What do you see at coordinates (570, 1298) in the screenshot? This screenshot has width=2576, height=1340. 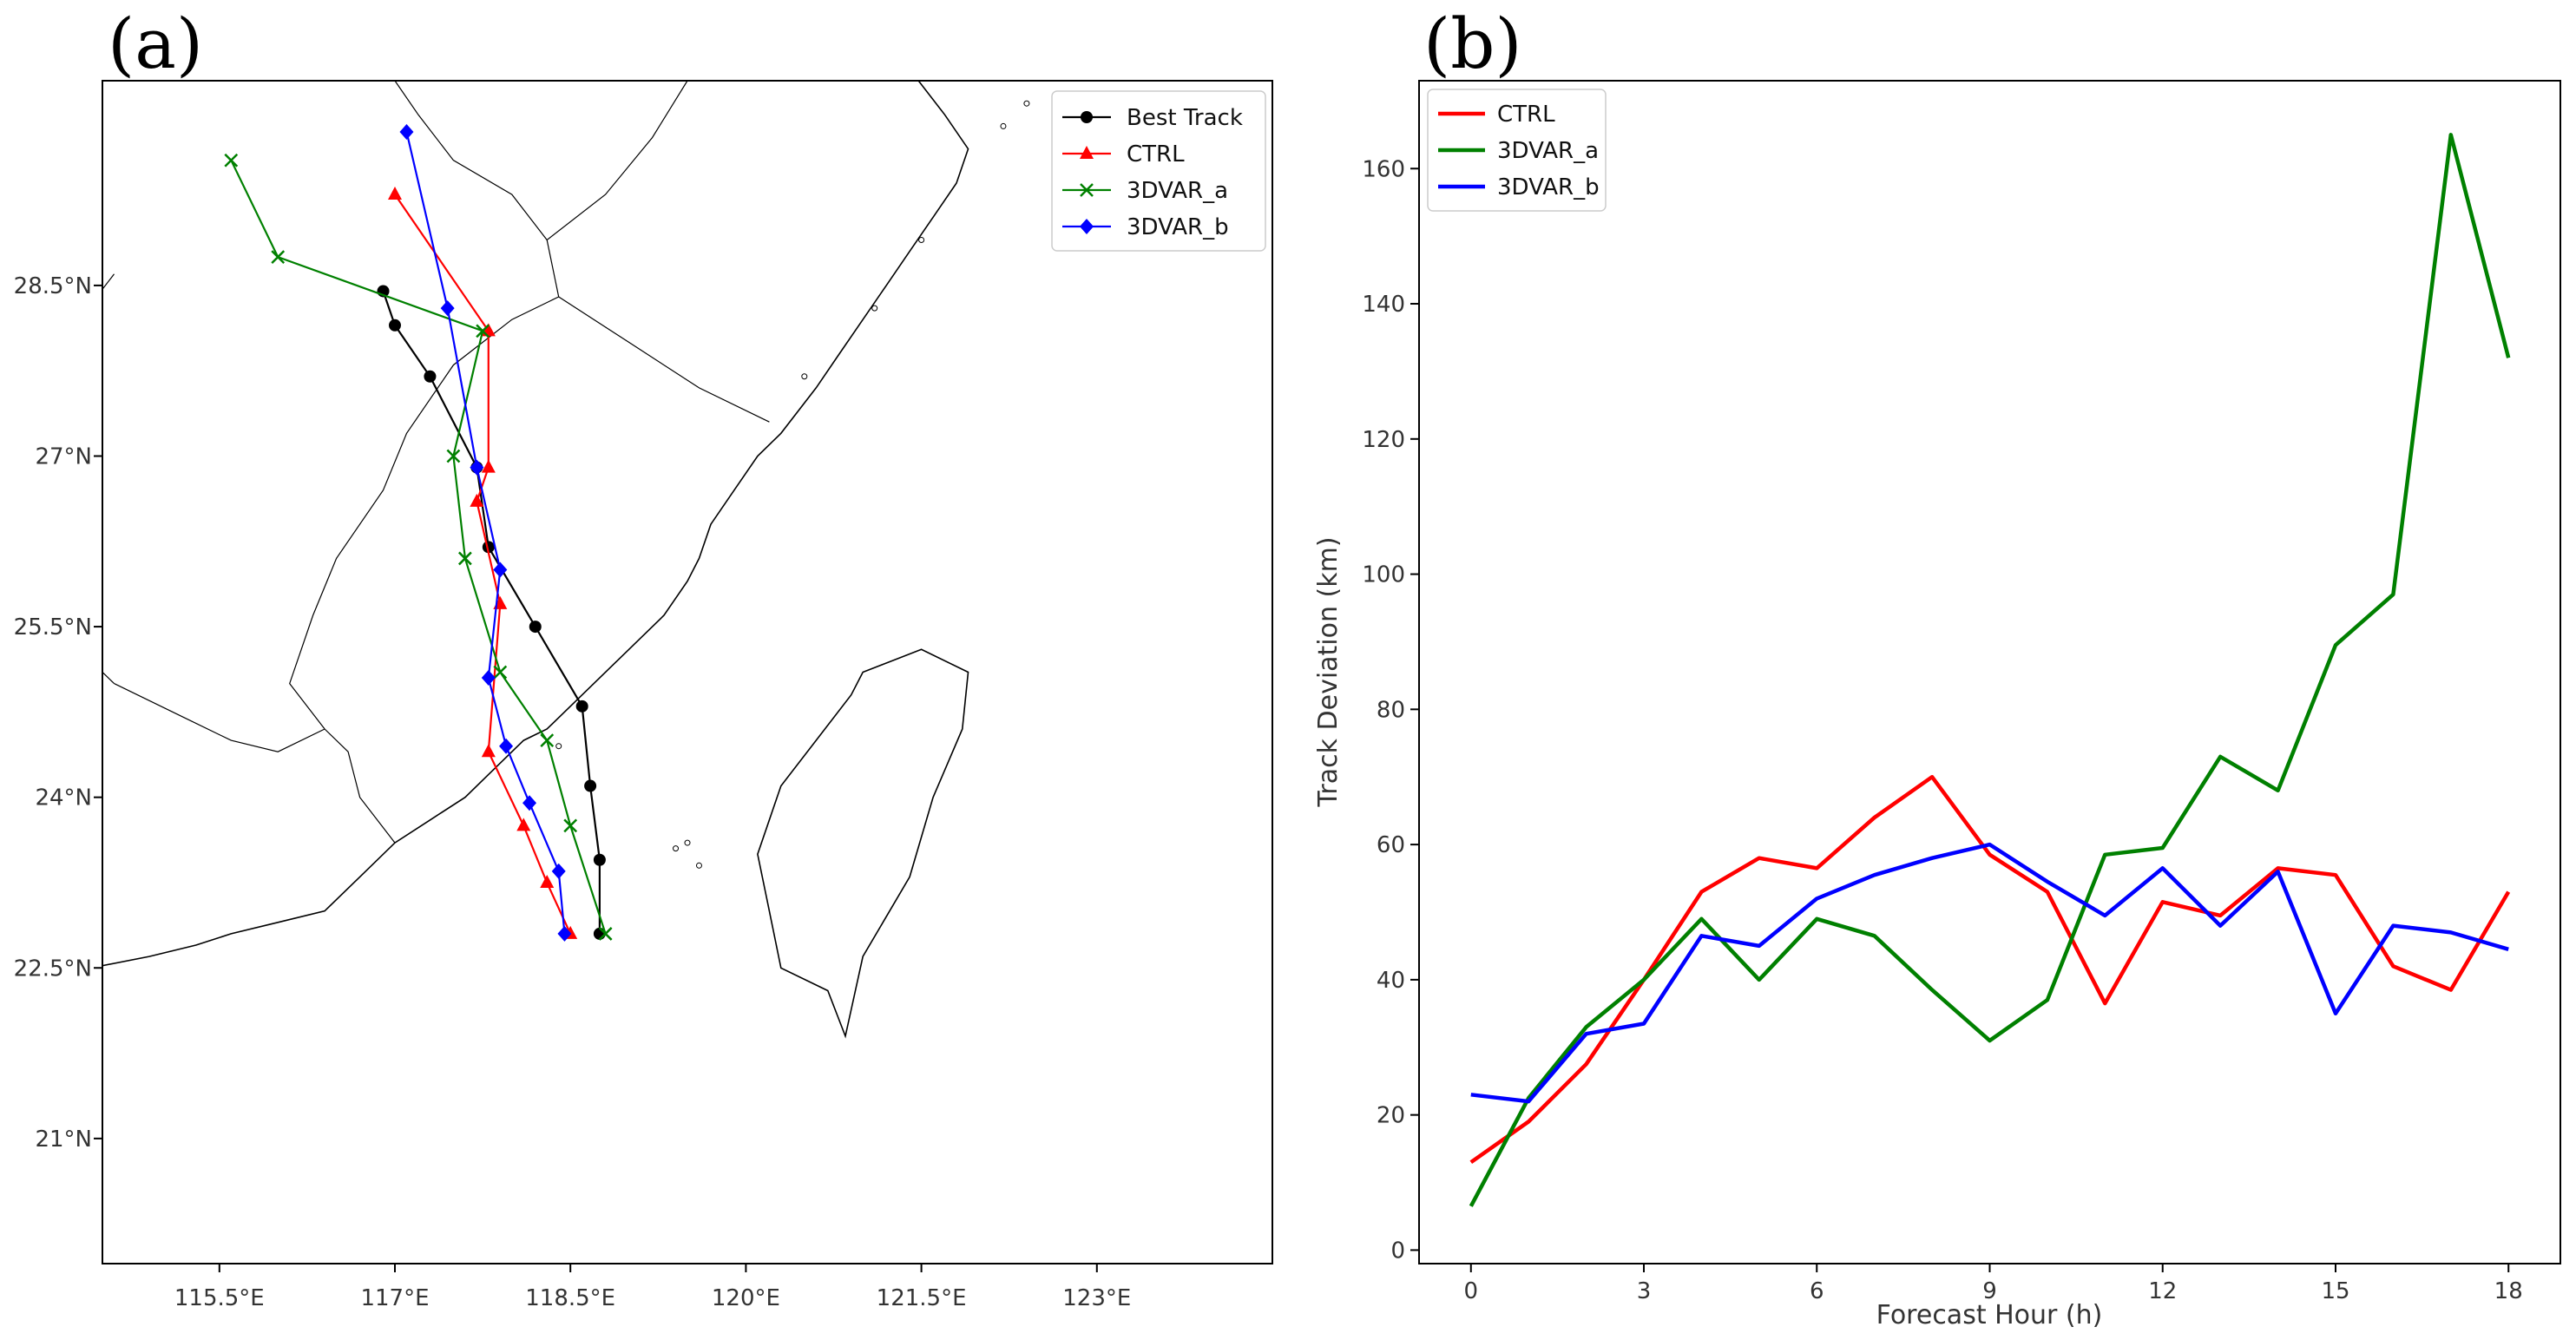 I see `map-x-tick-label: 118.5°E` at bounding box center [570, 1298].